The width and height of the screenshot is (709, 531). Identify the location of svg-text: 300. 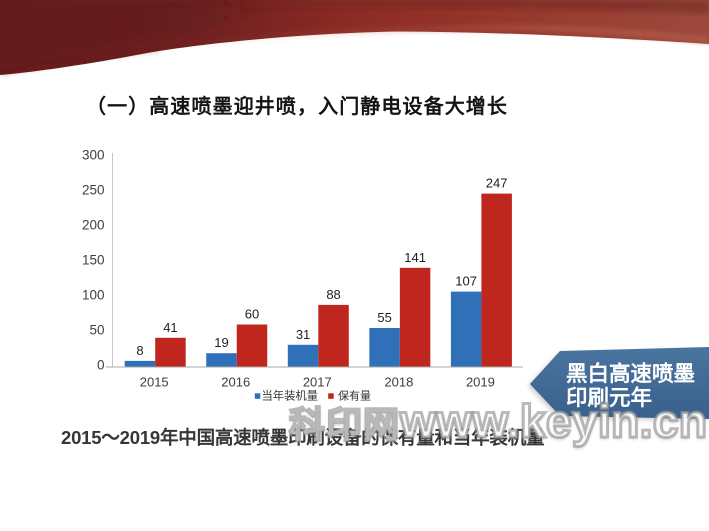
(93, 155).